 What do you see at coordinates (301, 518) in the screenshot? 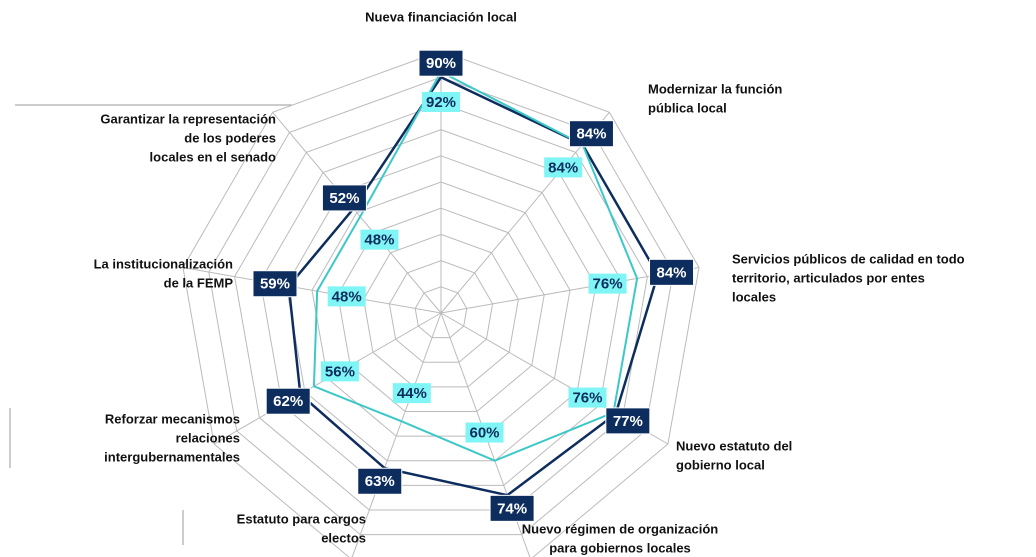
I see `category-label: Estatuto para cargos` at bounding box center [301, 518].